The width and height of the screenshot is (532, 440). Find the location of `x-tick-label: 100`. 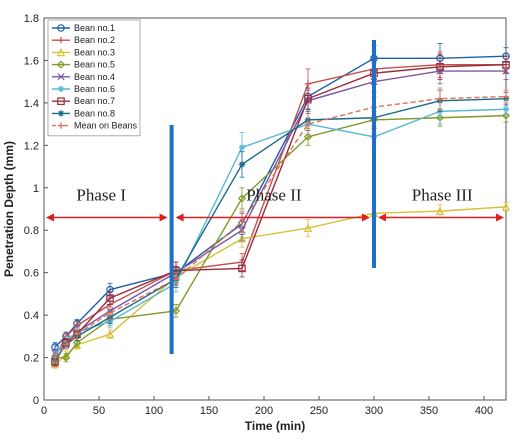

x-tick-label: 100 is located at coordinates (154, 411).